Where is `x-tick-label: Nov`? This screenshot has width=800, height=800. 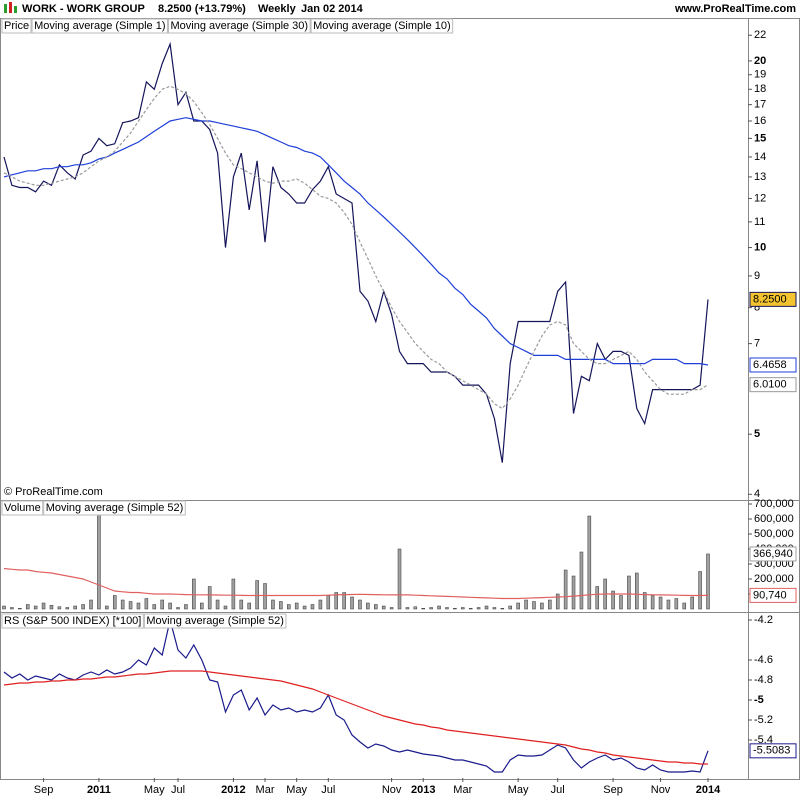
x-tick-label: Nov is located at coordinates (661, 790).